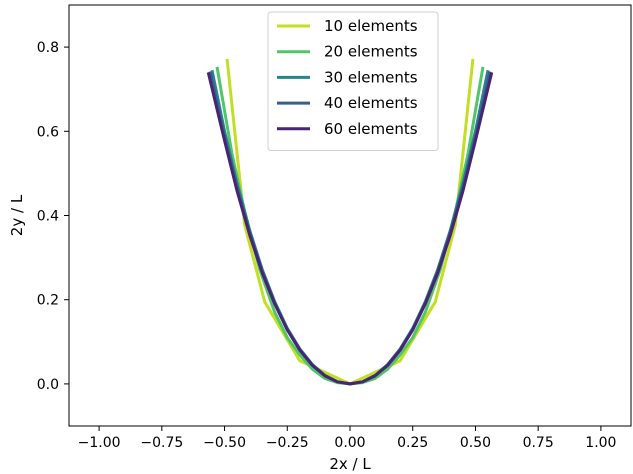 This screenshot has width=633, height=474. I want to click on y-tick-label: 0.0, so click(48, 385).